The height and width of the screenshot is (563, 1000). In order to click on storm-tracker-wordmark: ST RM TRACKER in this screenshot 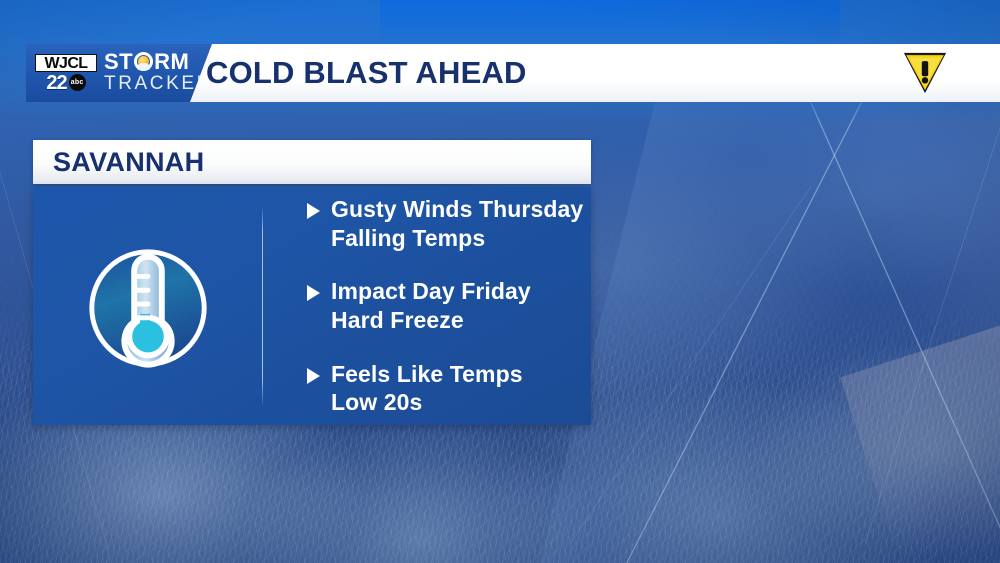, I will do `click(158, 72)`.